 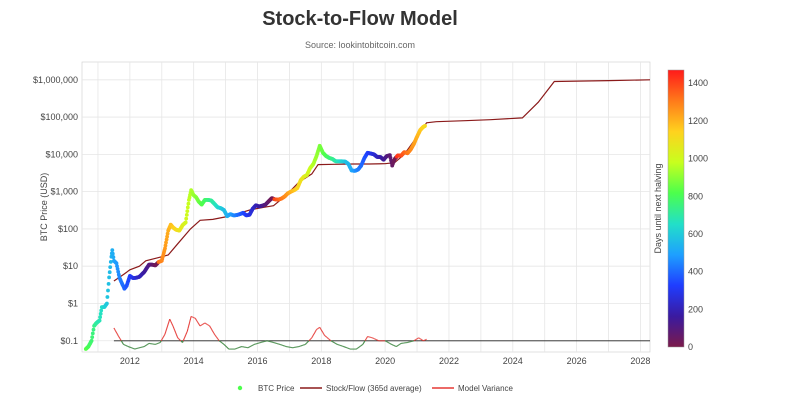 What do you see at coordinates (385, 361) in the screenshot?
I see `x-tick-label: 2020` at bounding box center [385, 361].